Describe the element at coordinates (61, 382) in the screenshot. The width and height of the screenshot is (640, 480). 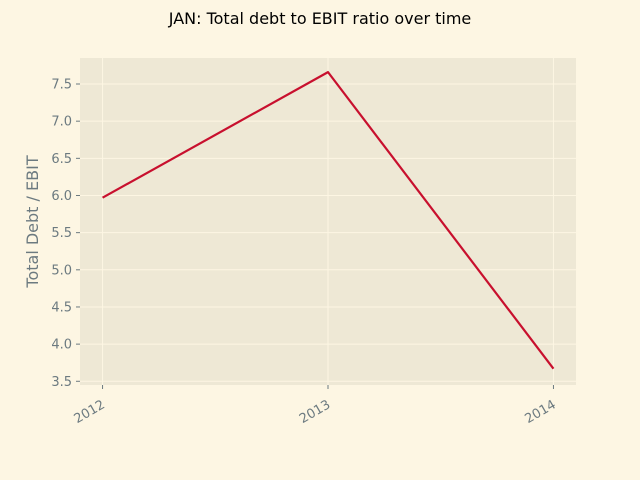
I see `y-tick-label: 3.5` at that location.